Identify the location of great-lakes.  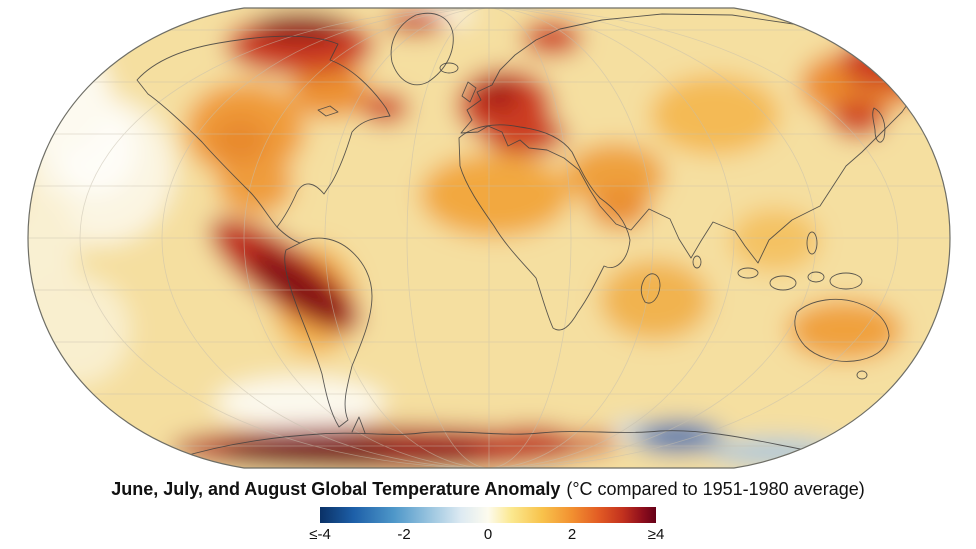
(328, 111).